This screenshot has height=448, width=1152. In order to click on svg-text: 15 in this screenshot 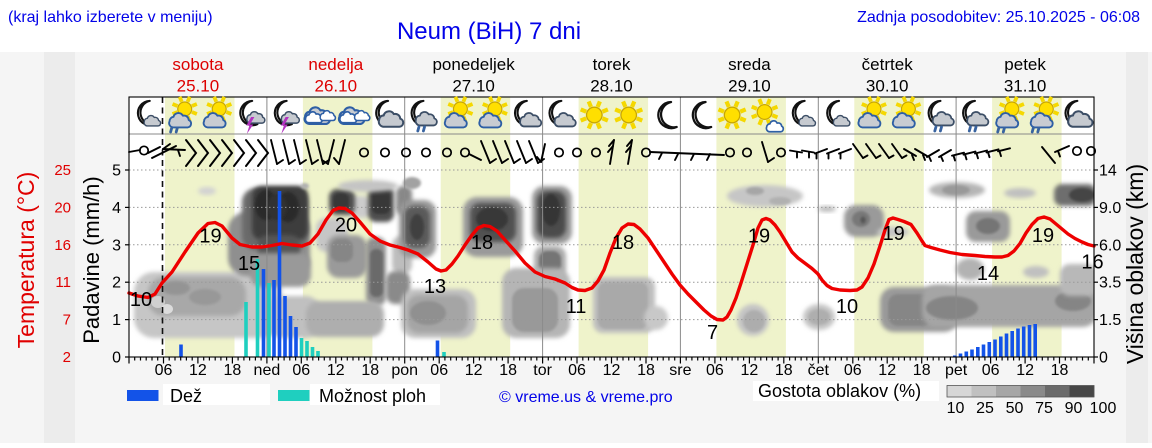, I will do `click(249, 264)`.